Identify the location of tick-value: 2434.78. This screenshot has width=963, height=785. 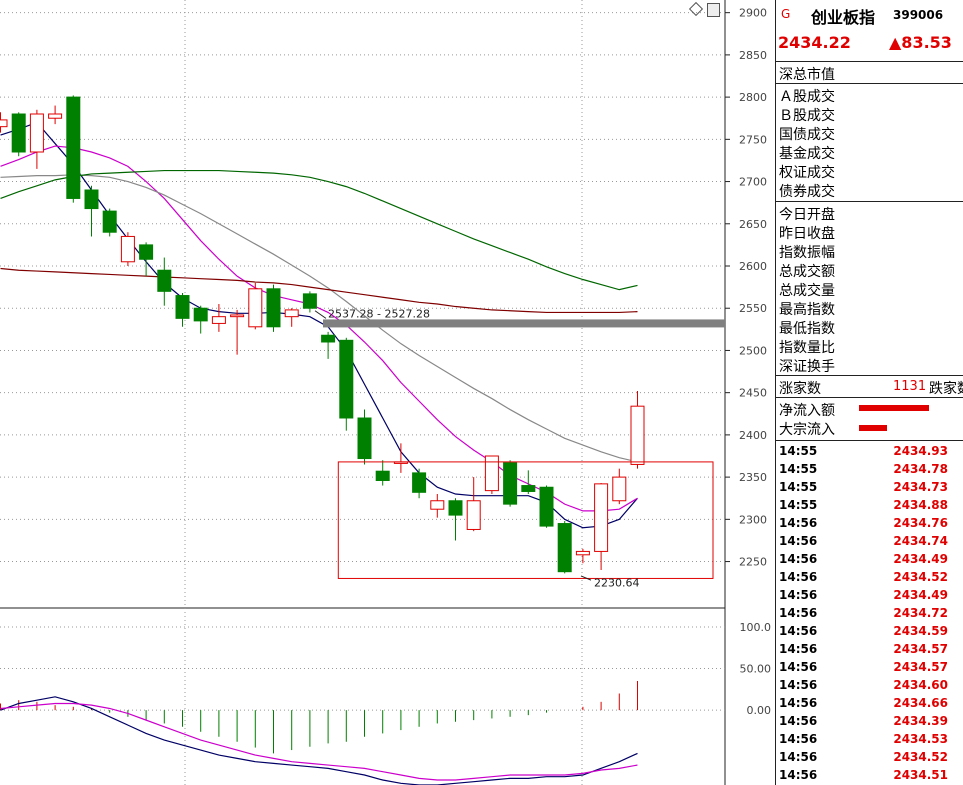
(920, 469).